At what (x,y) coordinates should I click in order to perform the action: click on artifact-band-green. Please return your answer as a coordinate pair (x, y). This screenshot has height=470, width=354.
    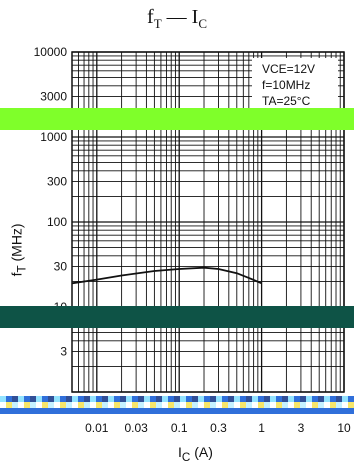
    Looking at the image, I should click on (177, 119).